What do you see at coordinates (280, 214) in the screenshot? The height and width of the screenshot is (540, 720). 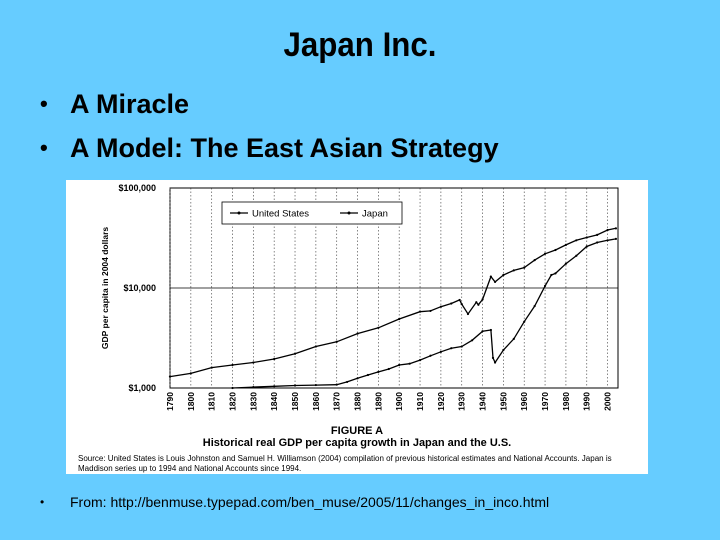 I see `legend-label: United States` at bounding box center [280, 214].